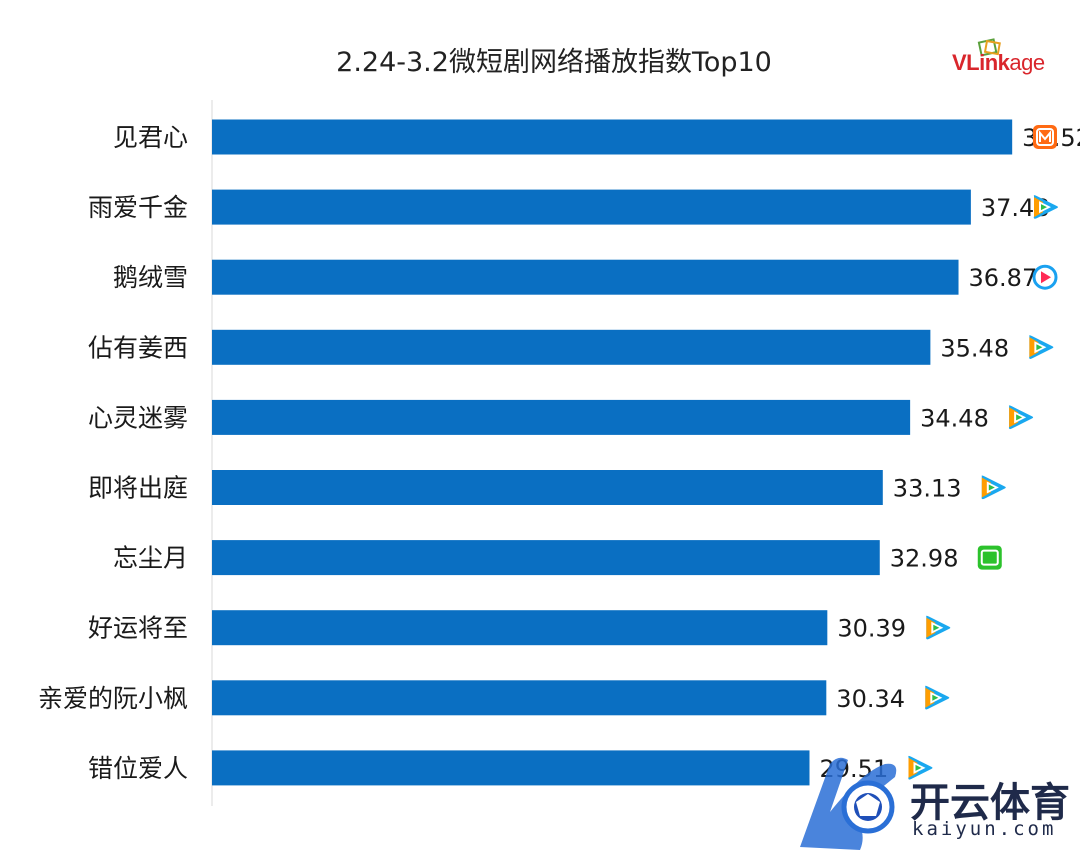  I want to click on value-label: 35.48, so click(974, 348).